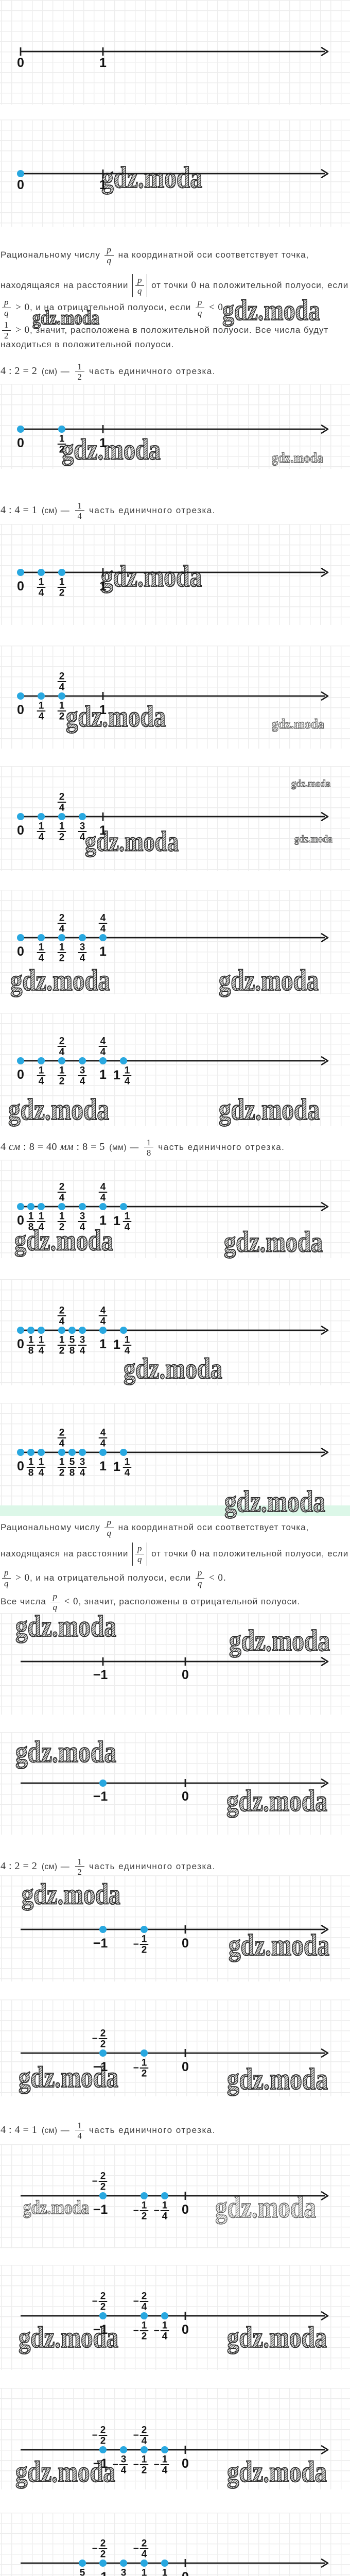  Describe the element at coordinates (72, 1473) in the screenshot. I see `svg-text: 8` at that location.